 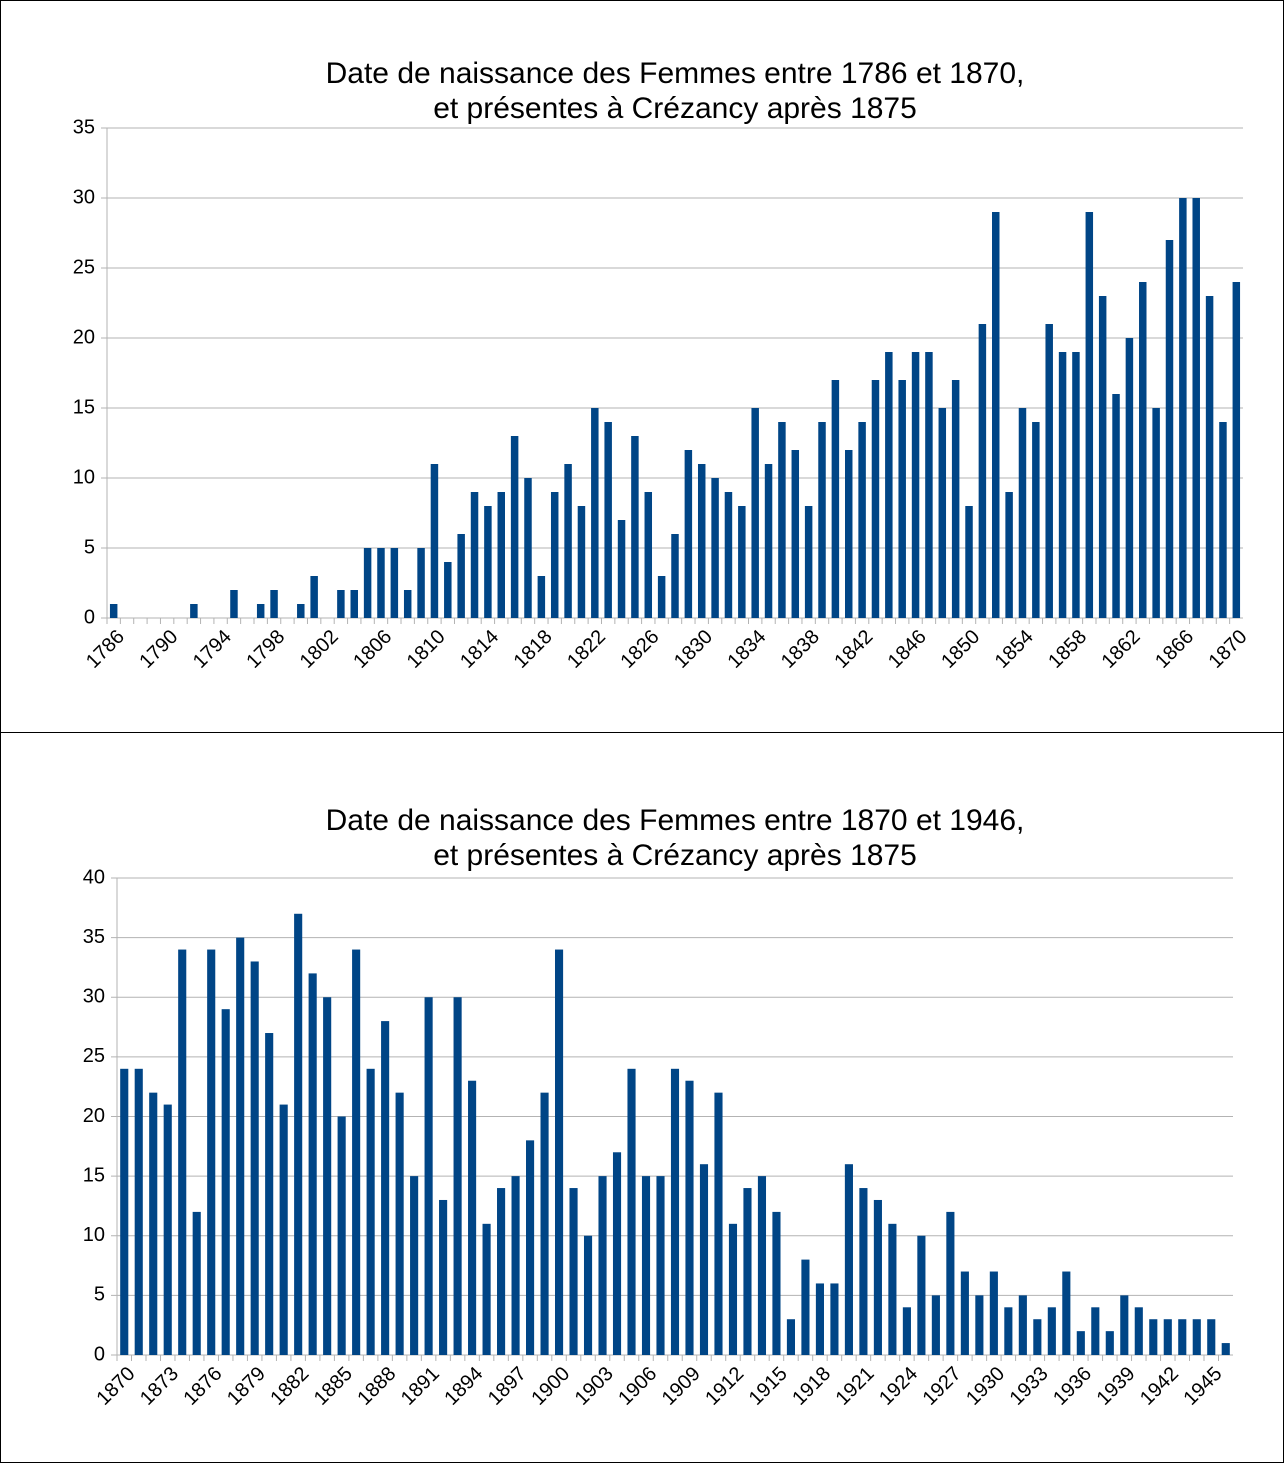 I want to click on x-tick-label: 1818, so click(x=533, y=649).